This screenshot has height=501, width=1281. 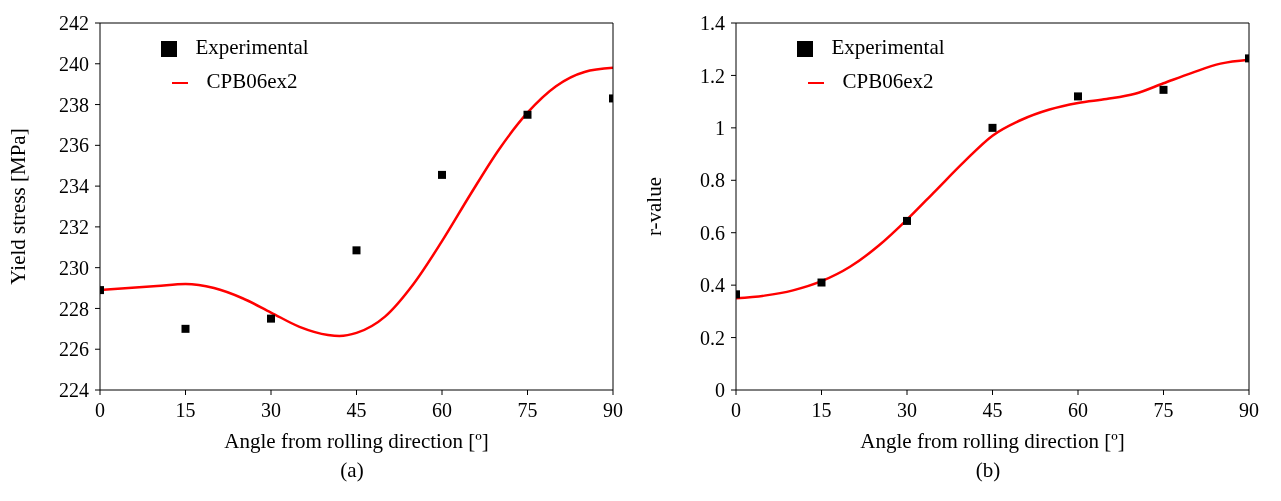 I want to click on y-tick-label: 232, so click(x=74, y=226).